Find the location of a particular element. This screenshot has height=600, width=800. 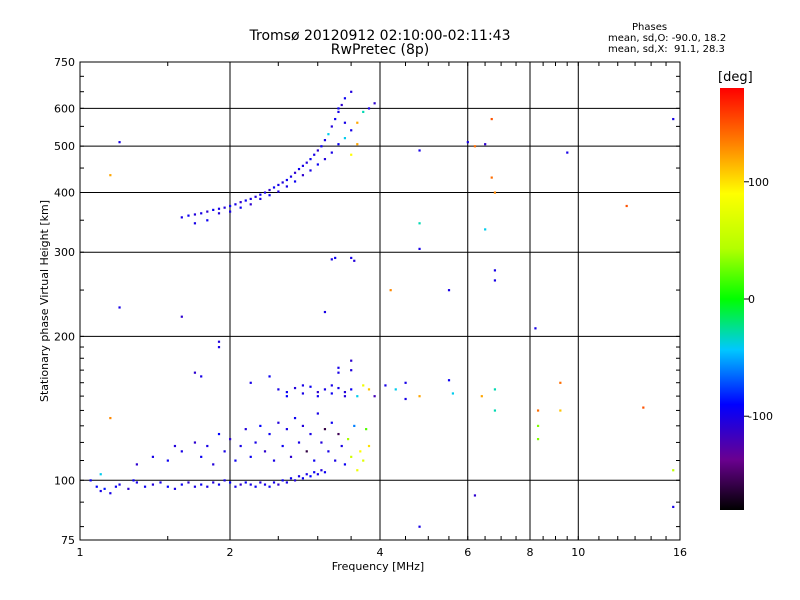

y-tick-label: 750 is located at coordinates (64, 62).